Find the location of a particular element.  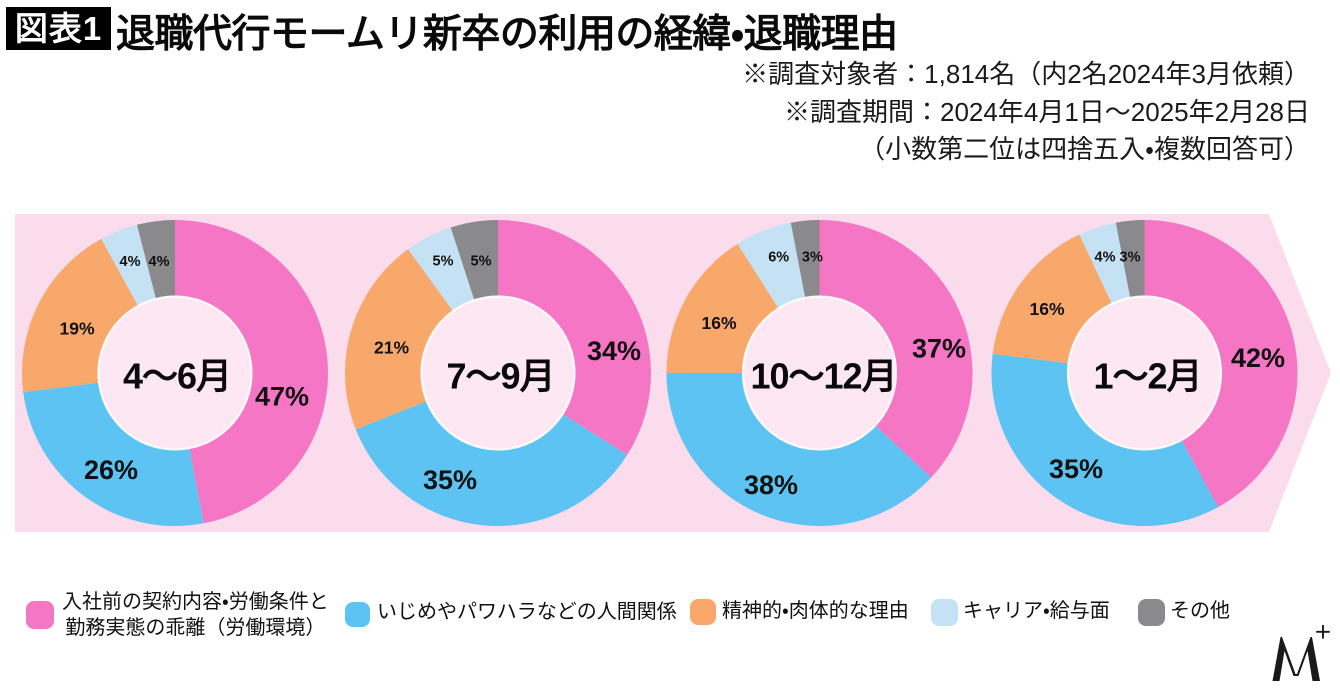

svg-text: 1〜2月 is located at coordinates (1147, 376).